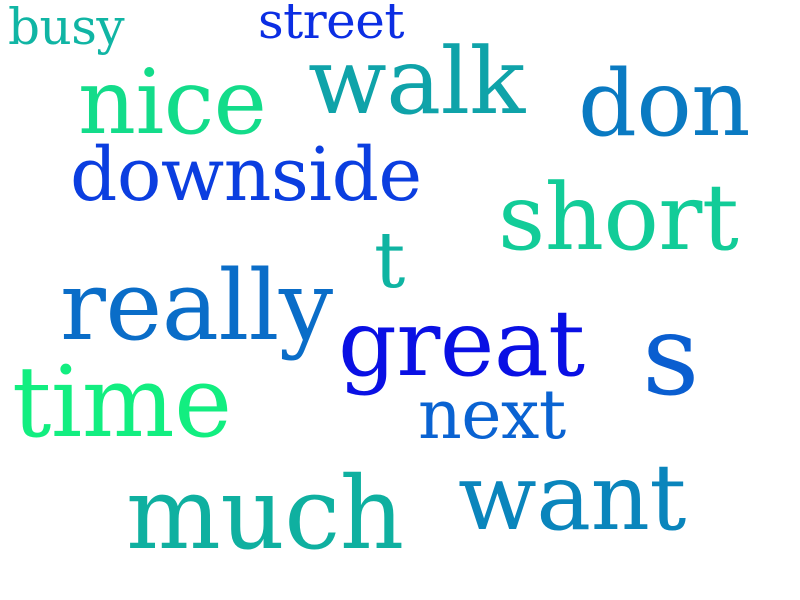 The image size is (800, 600). What do you see at coordinates (331, 25) in the screenshot?
I see `word-street: street` at bounding box center [331, 25].